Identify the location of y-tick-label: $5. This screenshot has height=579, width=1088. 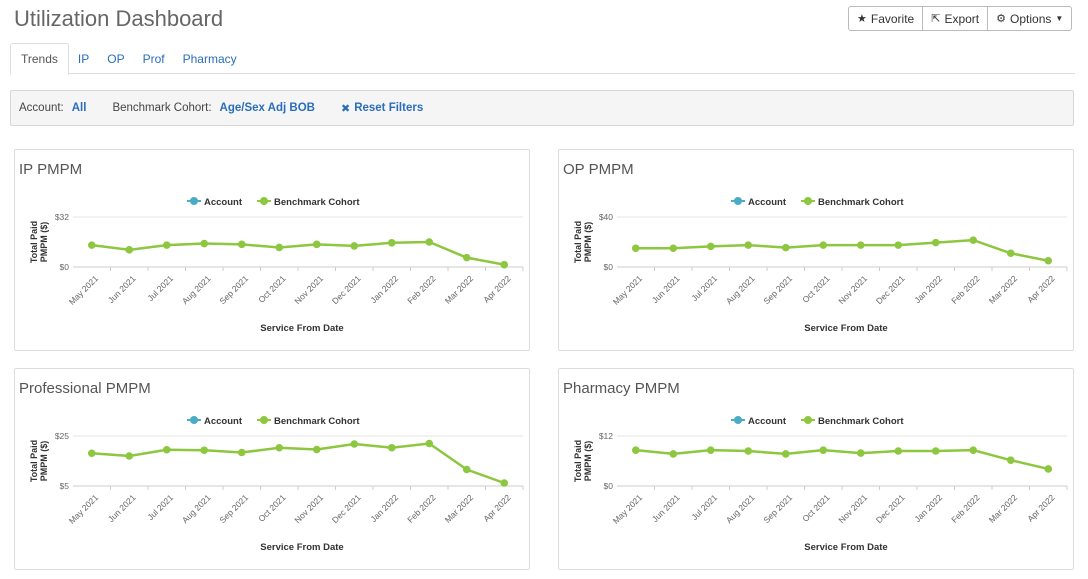
(65, 486).